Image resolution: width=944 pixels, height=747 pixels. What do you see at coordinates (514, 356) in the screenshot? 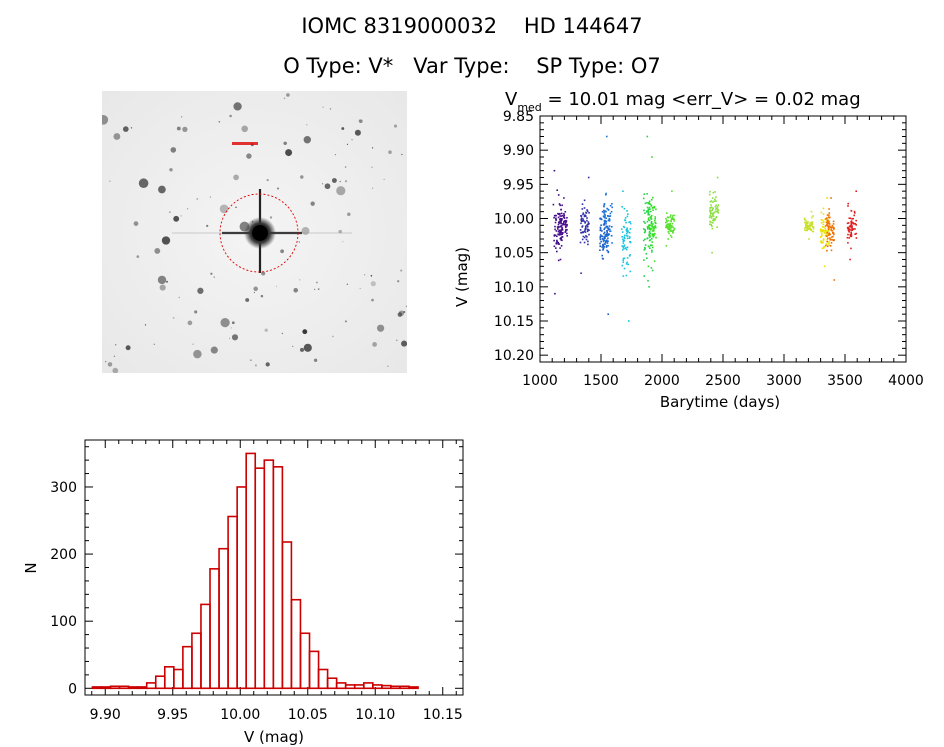
I see `lc-y-tick-label: 10.20` at bounding box center [514, 356].